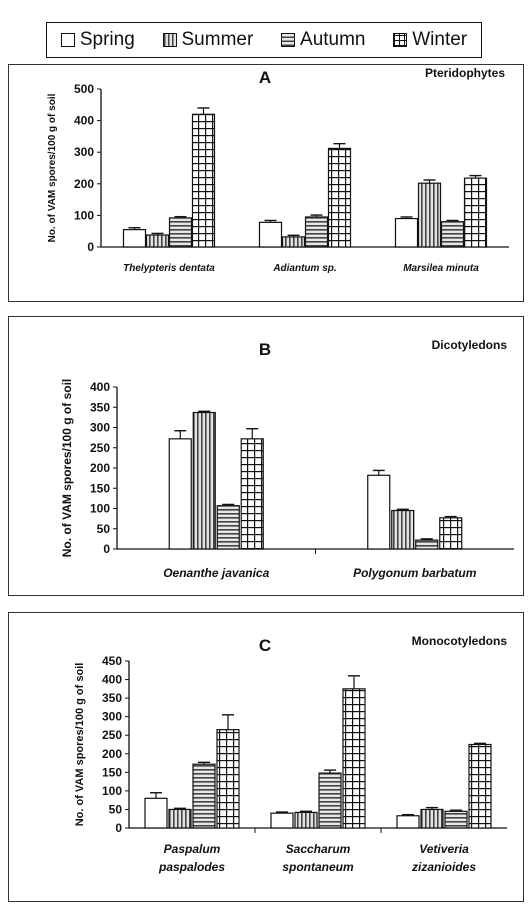  What do you see at coordinates (465, 73) in the screenshot?
I see `panel-title-a: Pteridophytes` at bounding box center [465, 73].